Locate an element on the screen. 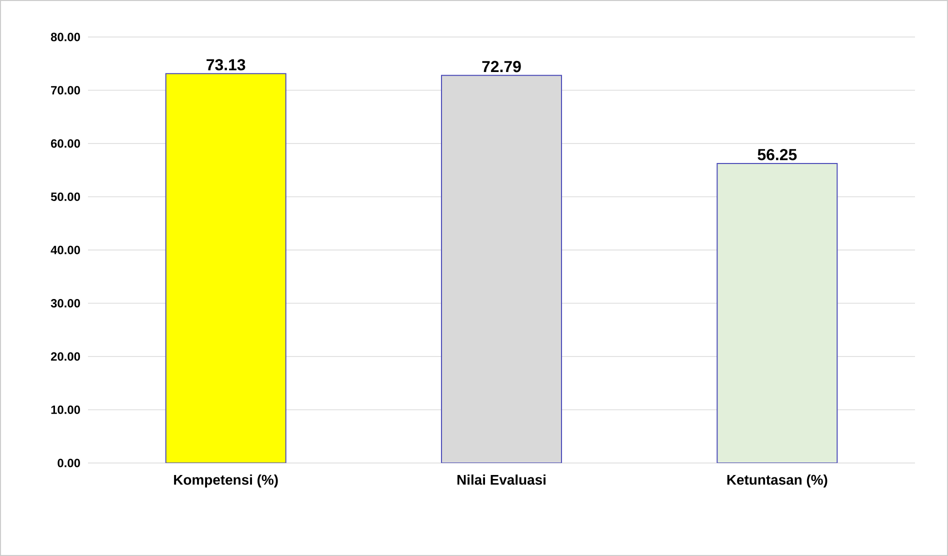 The width and height of the screenshot is (948, 556). data-label: 73.13 is located at coordinates (226, 64).